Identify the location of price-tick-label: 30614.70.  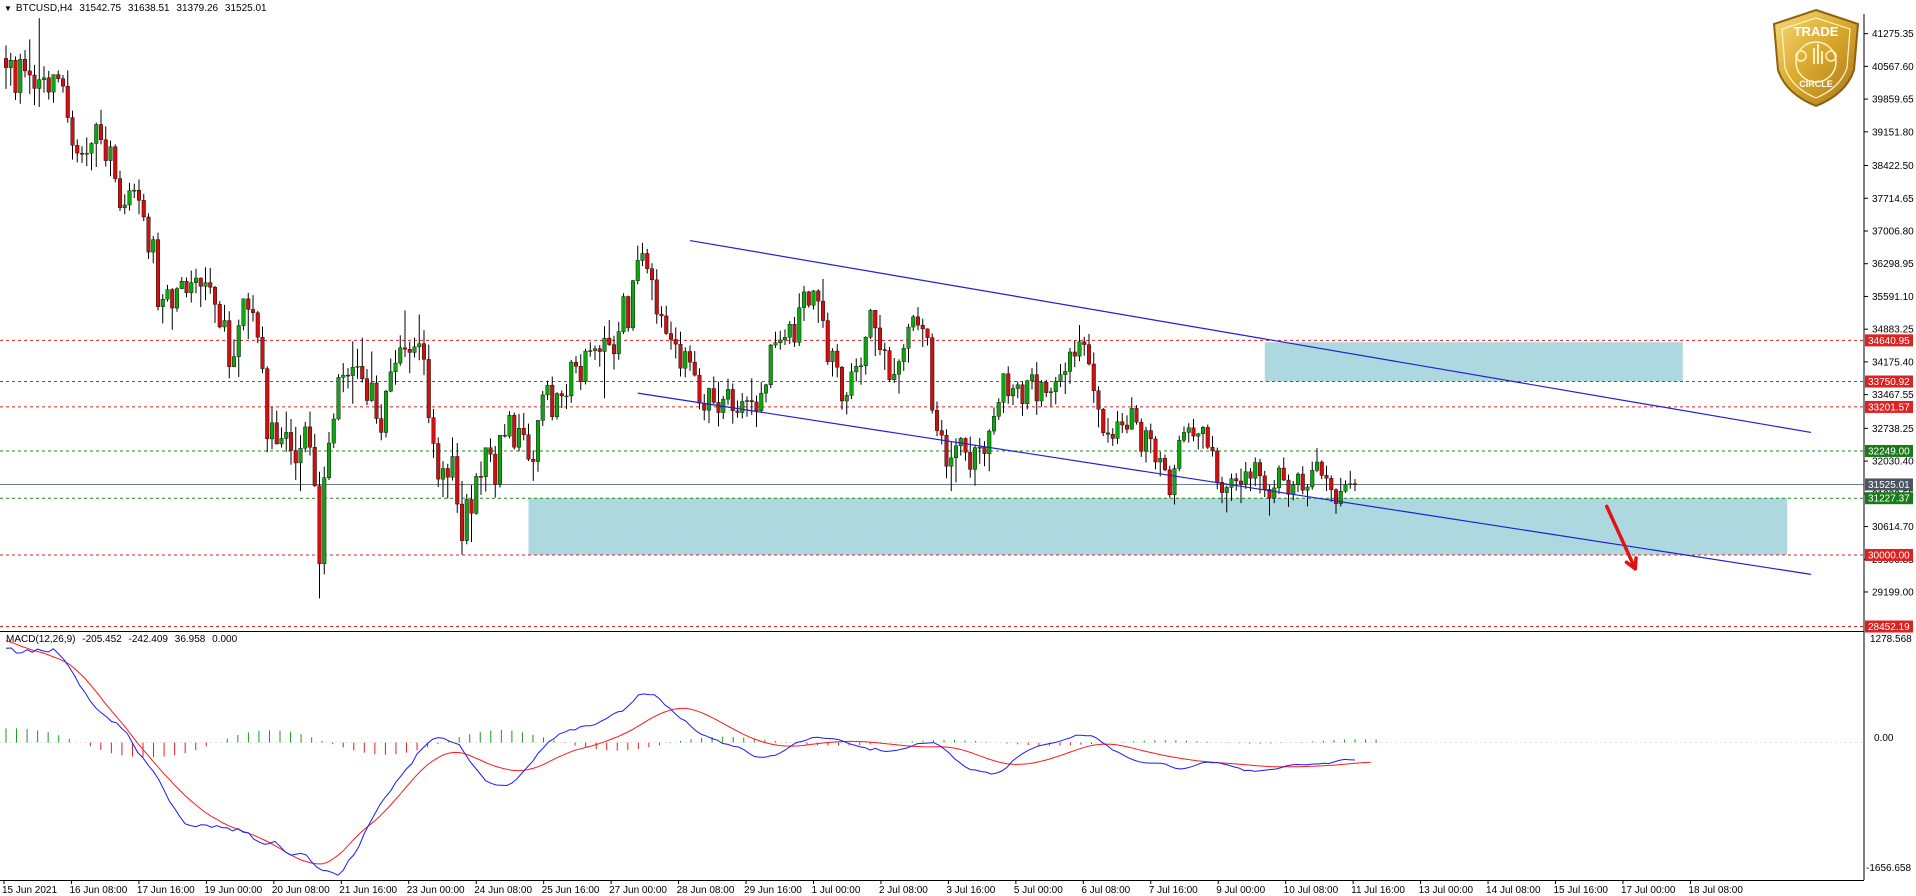
(1893, 527).